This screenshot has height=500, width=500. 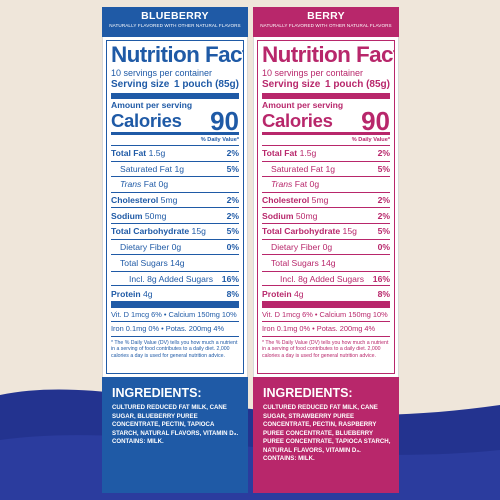 What do you see at coordinates (175, 16) in the screenshot?
I see `flavor-name: BLUEBERRY` at bounding box center [175, 16].